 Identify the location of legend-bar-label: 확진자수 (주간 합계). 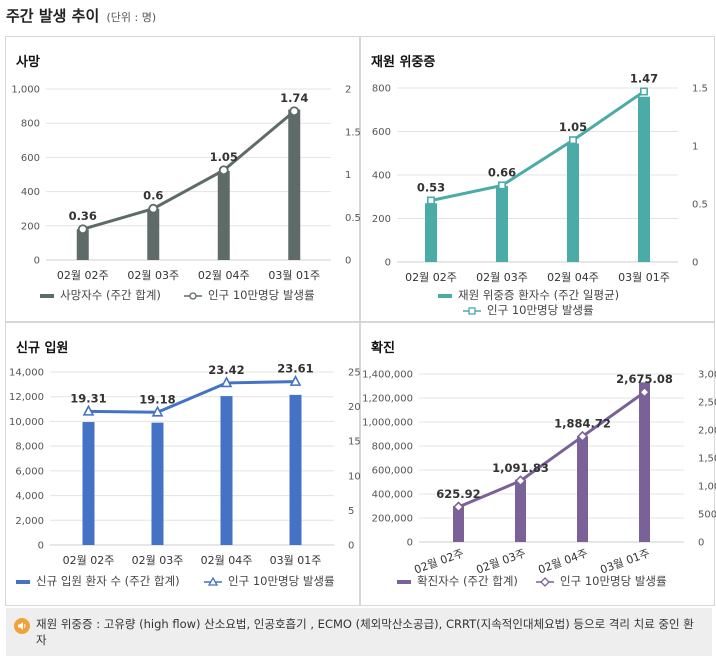
(467, 581).